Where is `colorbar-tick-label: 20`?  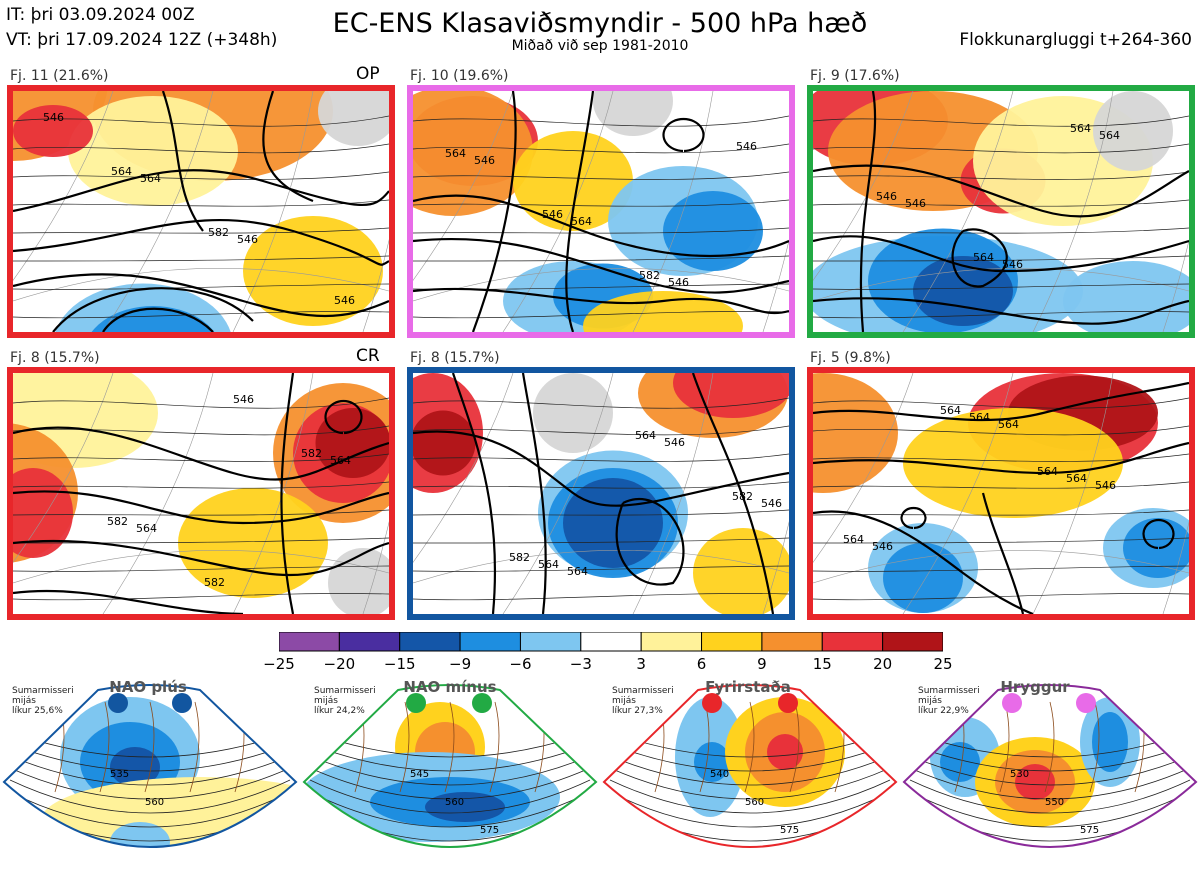 colorbar-tick-label: 20 is located at coordinates (883, 664).